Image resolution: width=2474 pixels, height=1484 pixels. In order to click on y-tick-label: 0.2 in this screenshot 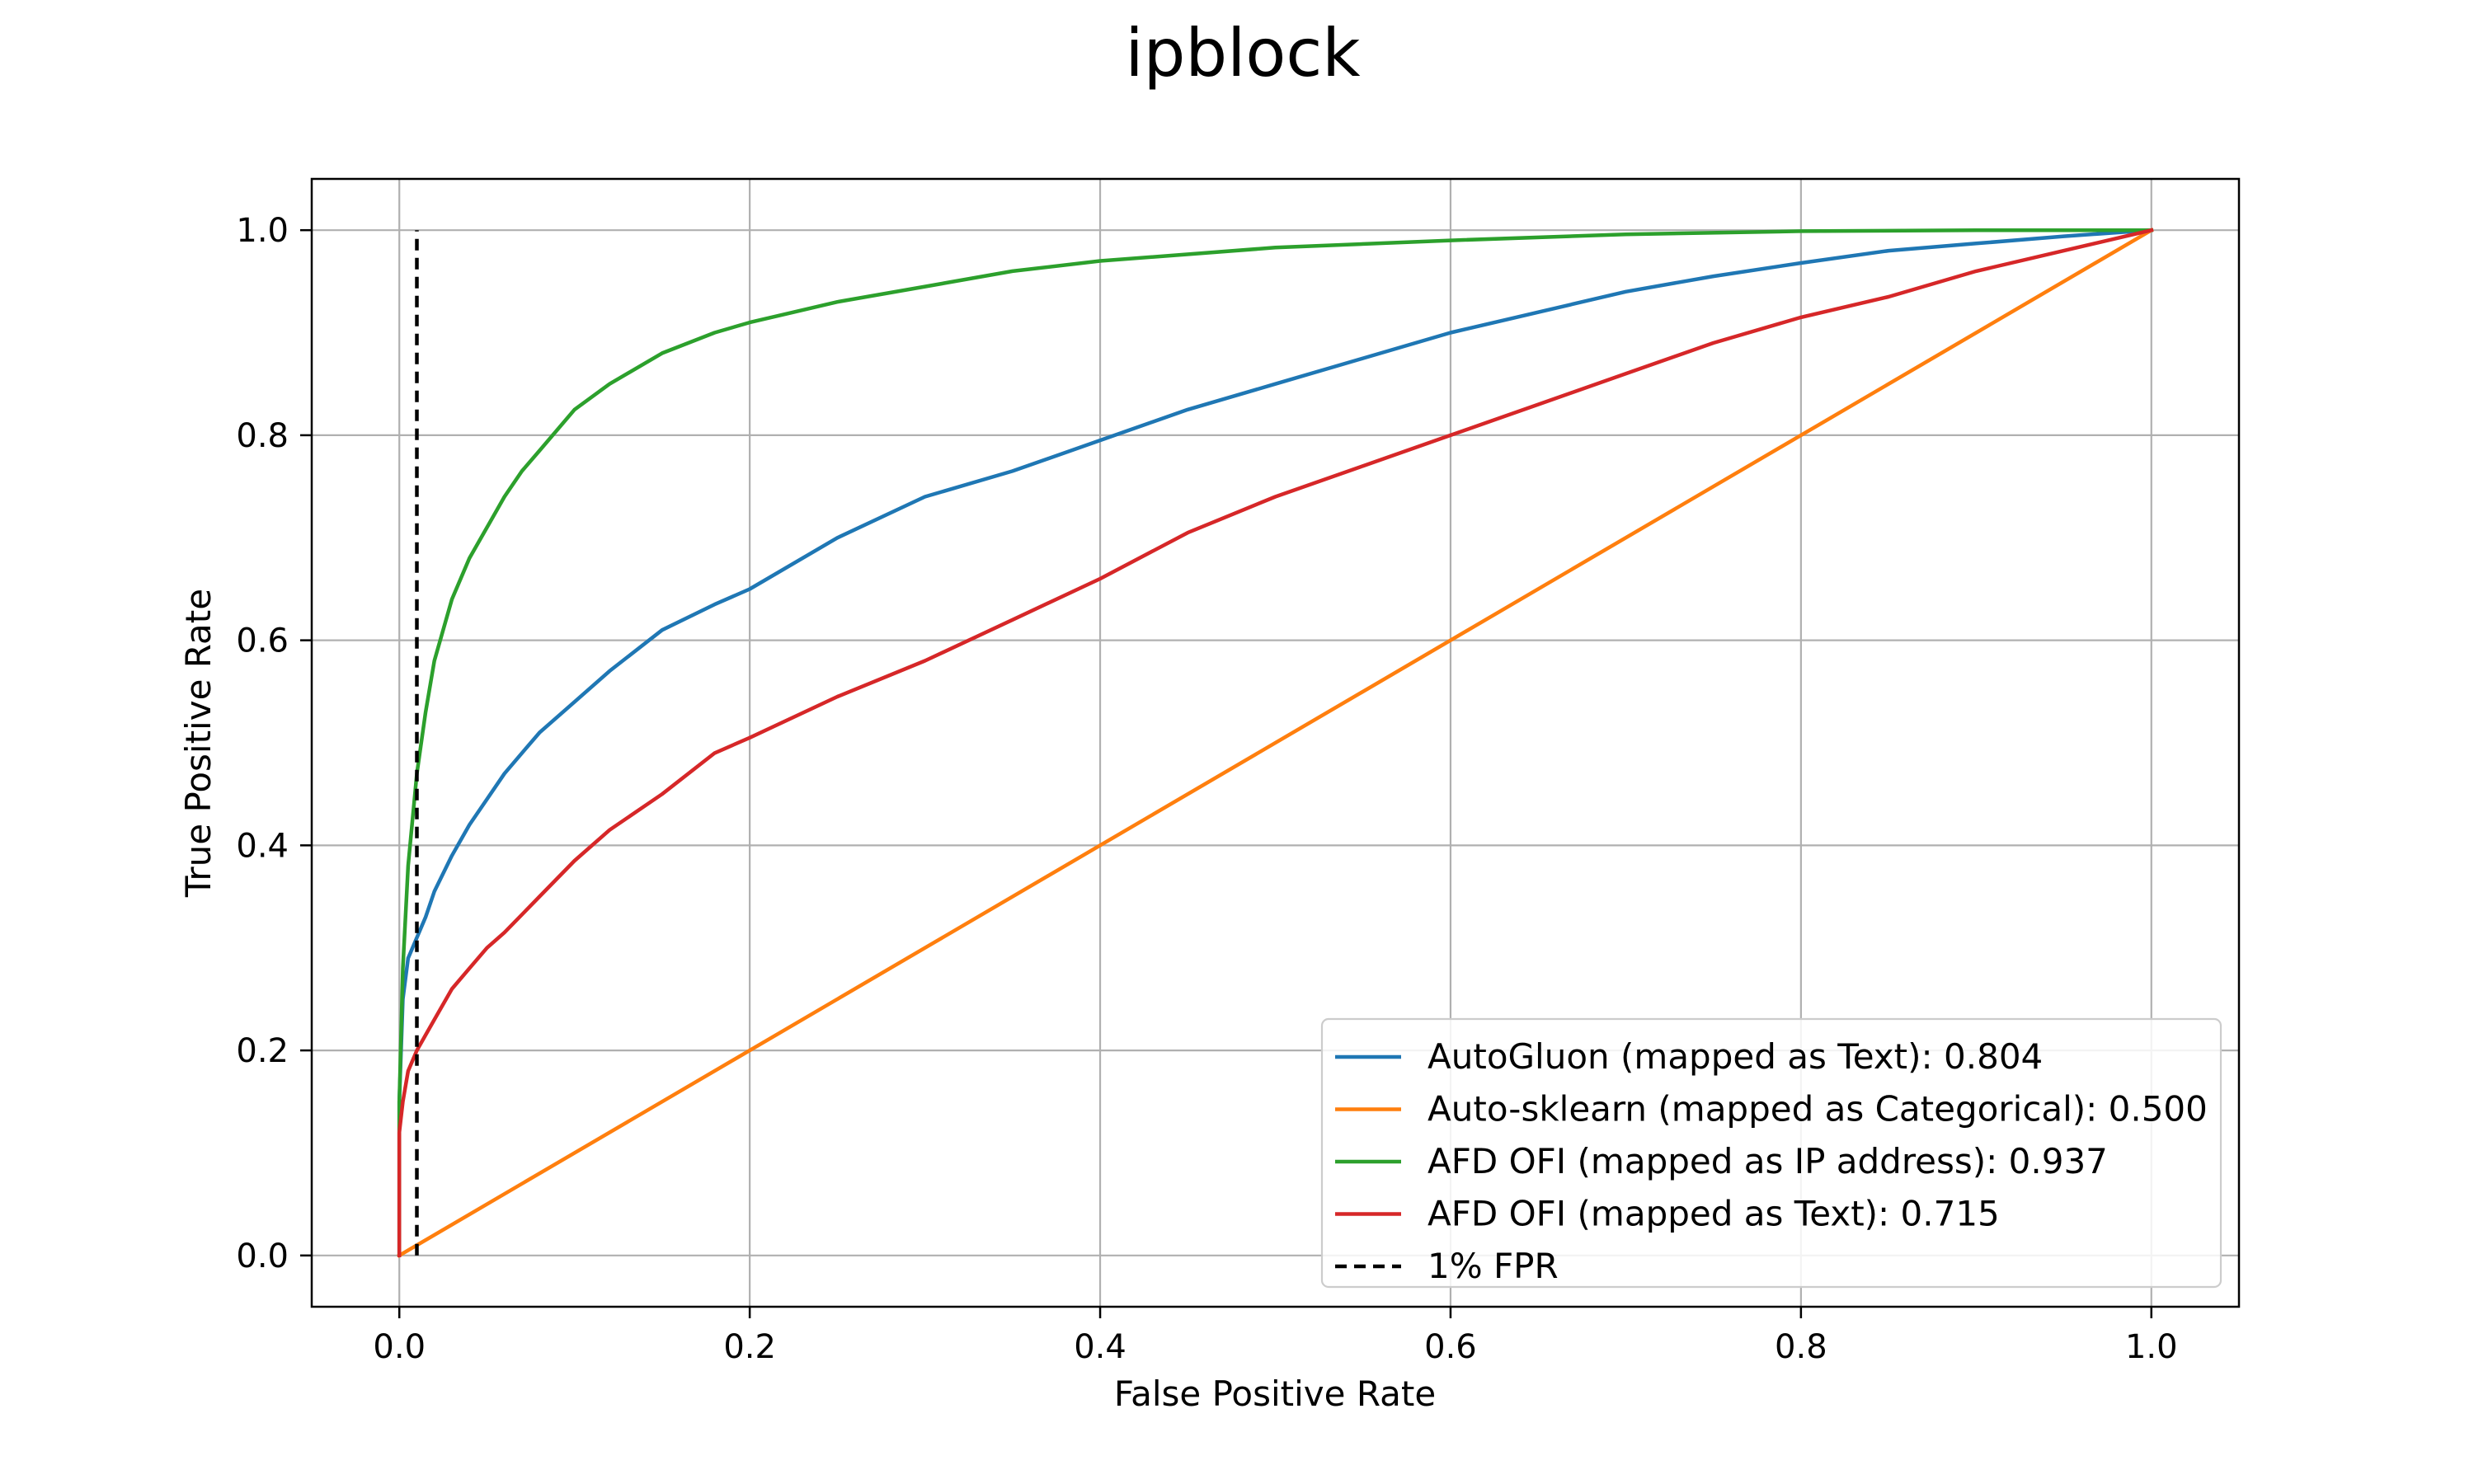, I will do `click(262, 1051)`.